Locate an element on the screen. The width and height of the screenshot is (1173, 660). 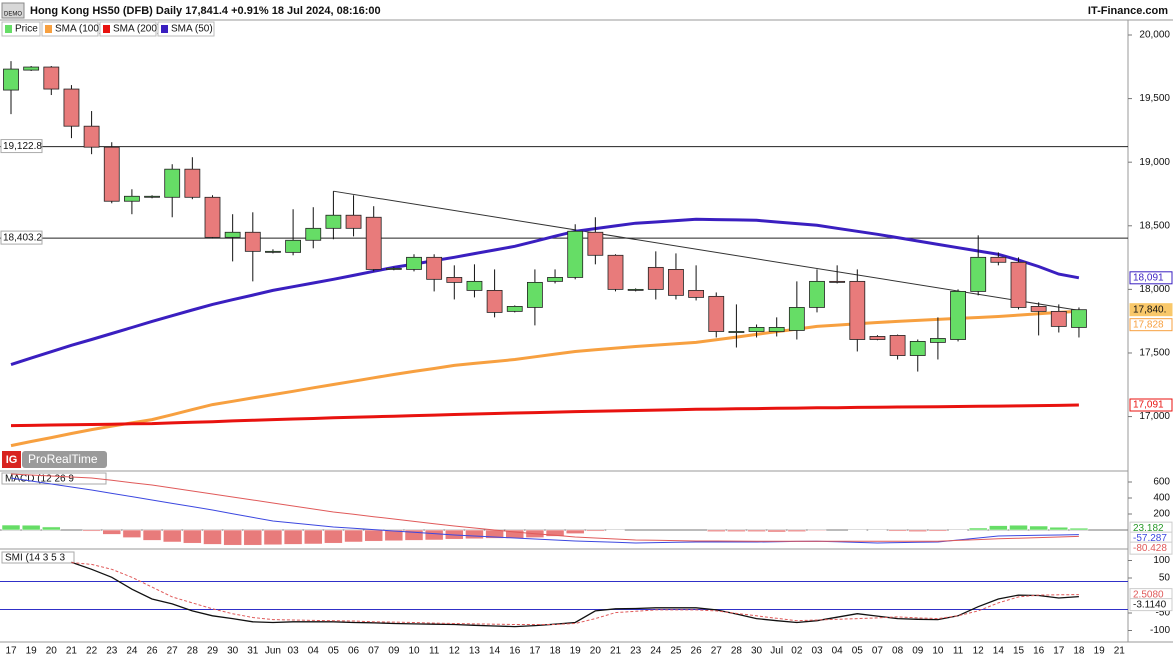
hline-label: 18,403.2 is located at coordinates (22, 238).